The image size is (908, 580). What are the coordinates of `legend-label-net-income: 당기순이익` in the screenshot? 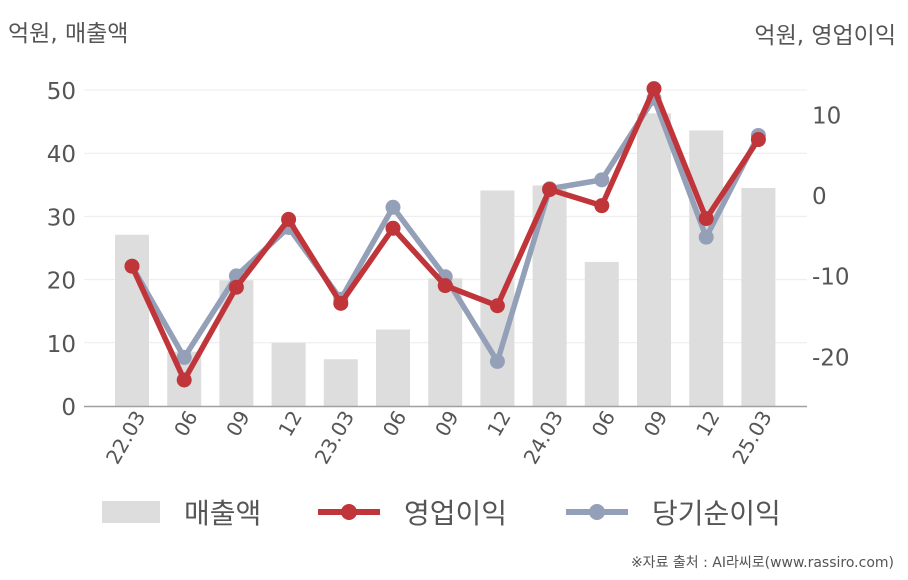 It's located at (716, 513).